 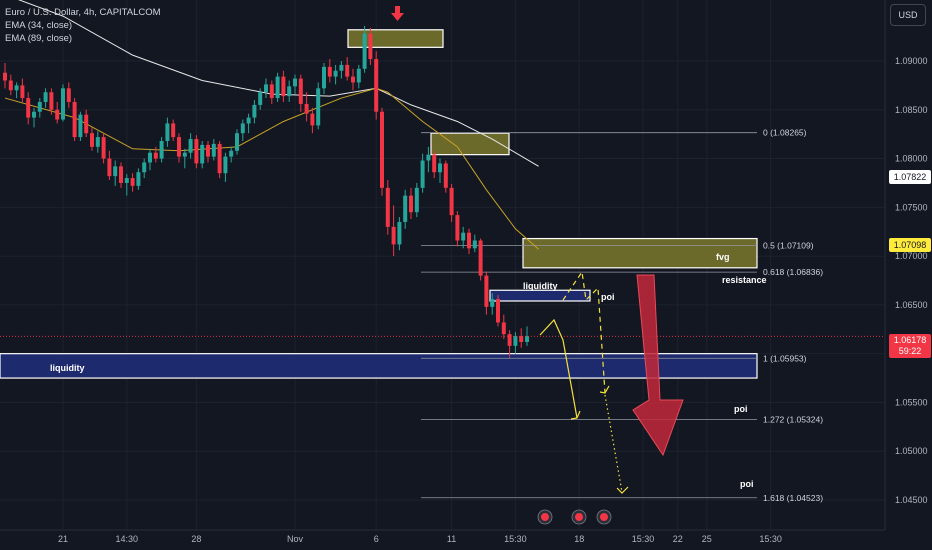 What do you see at coordinates (196, 539) in the screenshot?
I see `time-tick-label: 28` at bounding box center [196, 539].